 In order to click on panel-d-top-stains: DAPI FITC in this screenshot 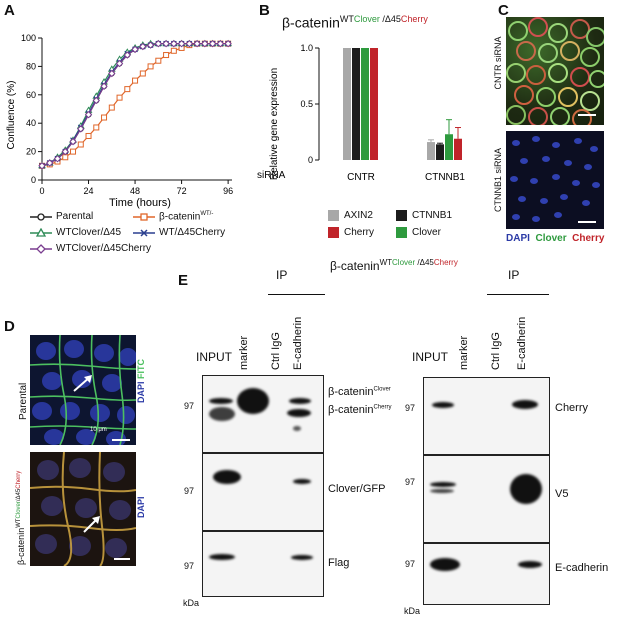, I will do `click(141, 380)`.